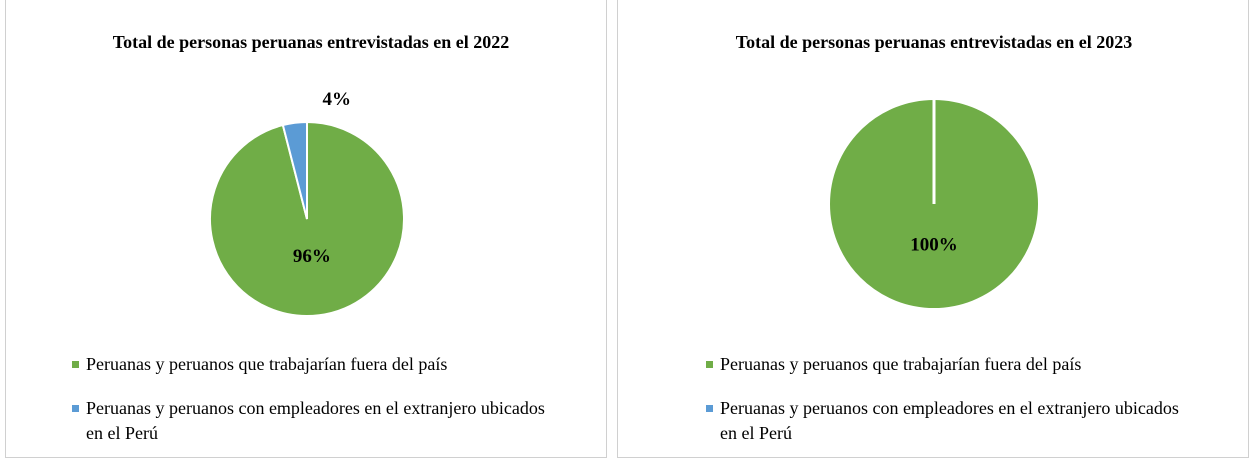 This screenshot has height=465, width=1254. What do you see at coordinates (337, 99) in the screenshot?
I see `data-label: 4%` at bounding box center [337, 99].